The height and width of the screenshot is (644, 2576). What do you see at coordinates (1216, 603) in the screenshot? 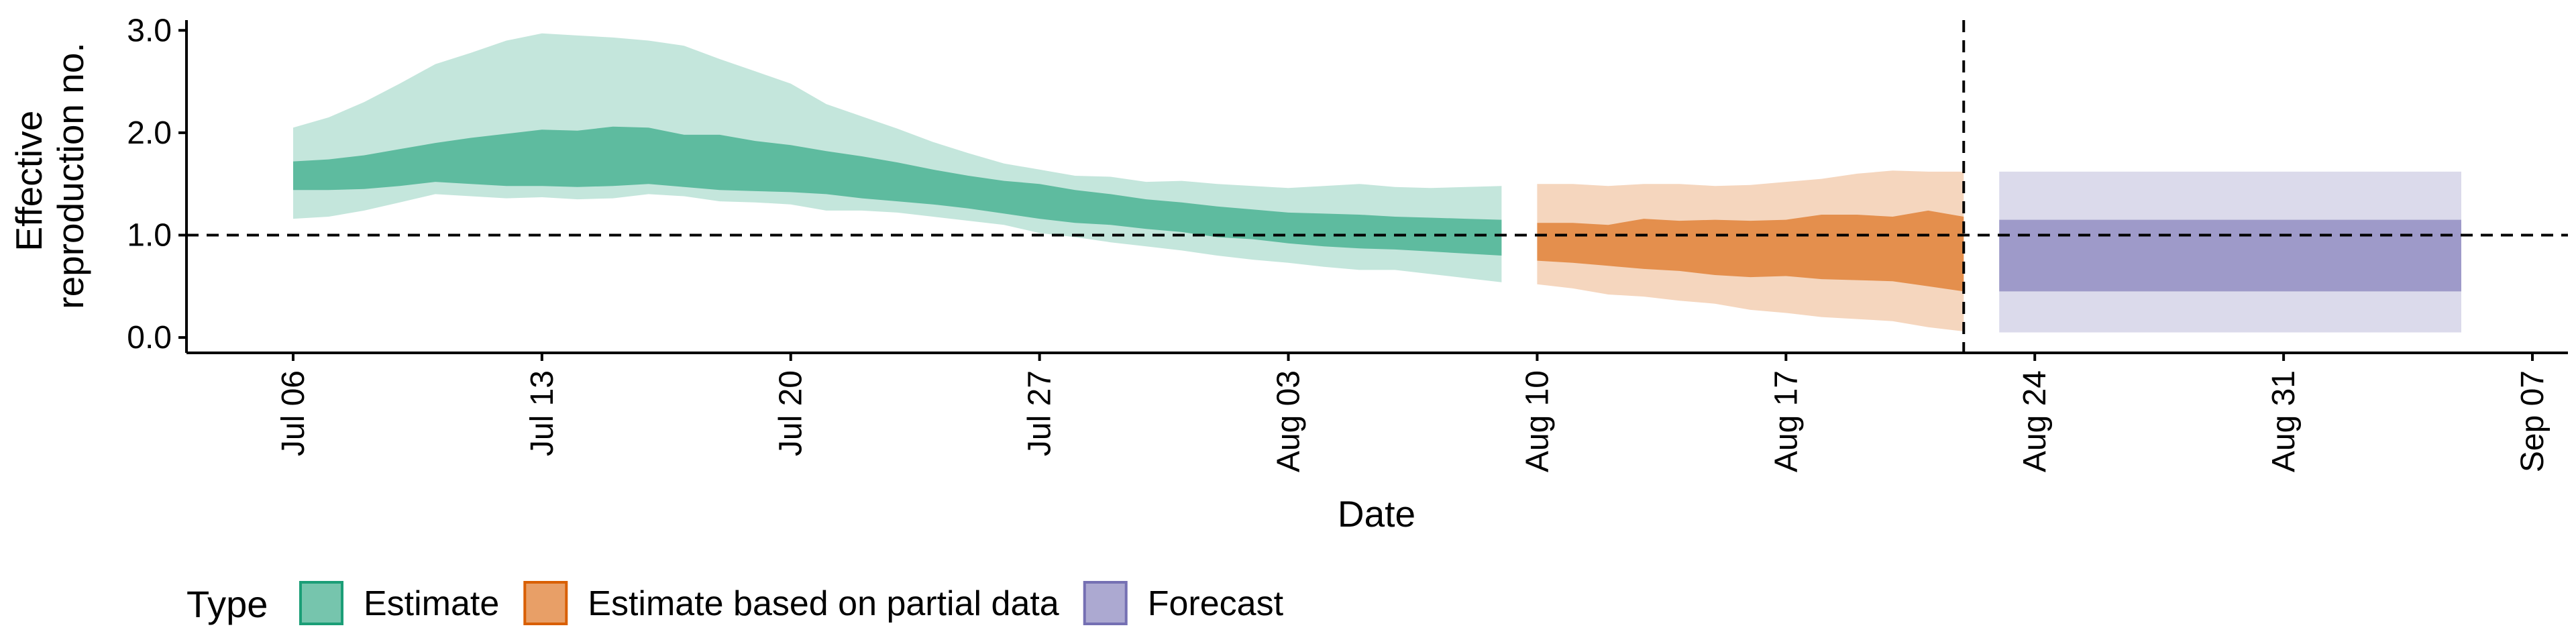
I see `legend-label-forecast: Forecast` at bounding box center [1216, 603].